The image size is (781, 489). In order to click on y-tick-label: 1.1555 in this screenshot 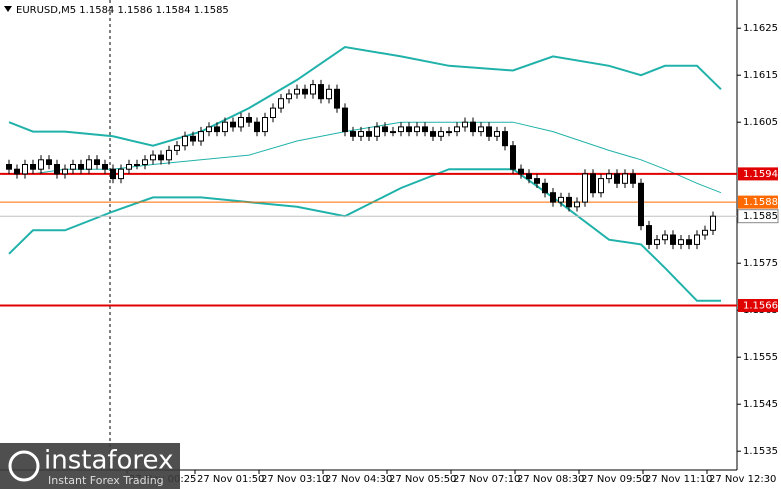, I will do `click(760, 357)`.